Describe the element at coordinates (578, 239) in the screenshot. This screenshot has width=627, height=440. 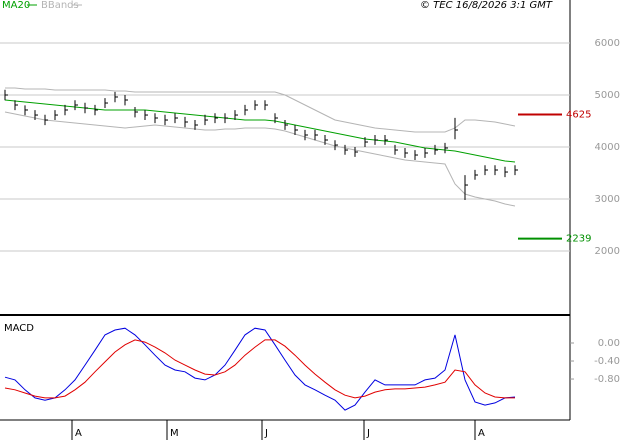
I see `level-label: 2239` at that location.